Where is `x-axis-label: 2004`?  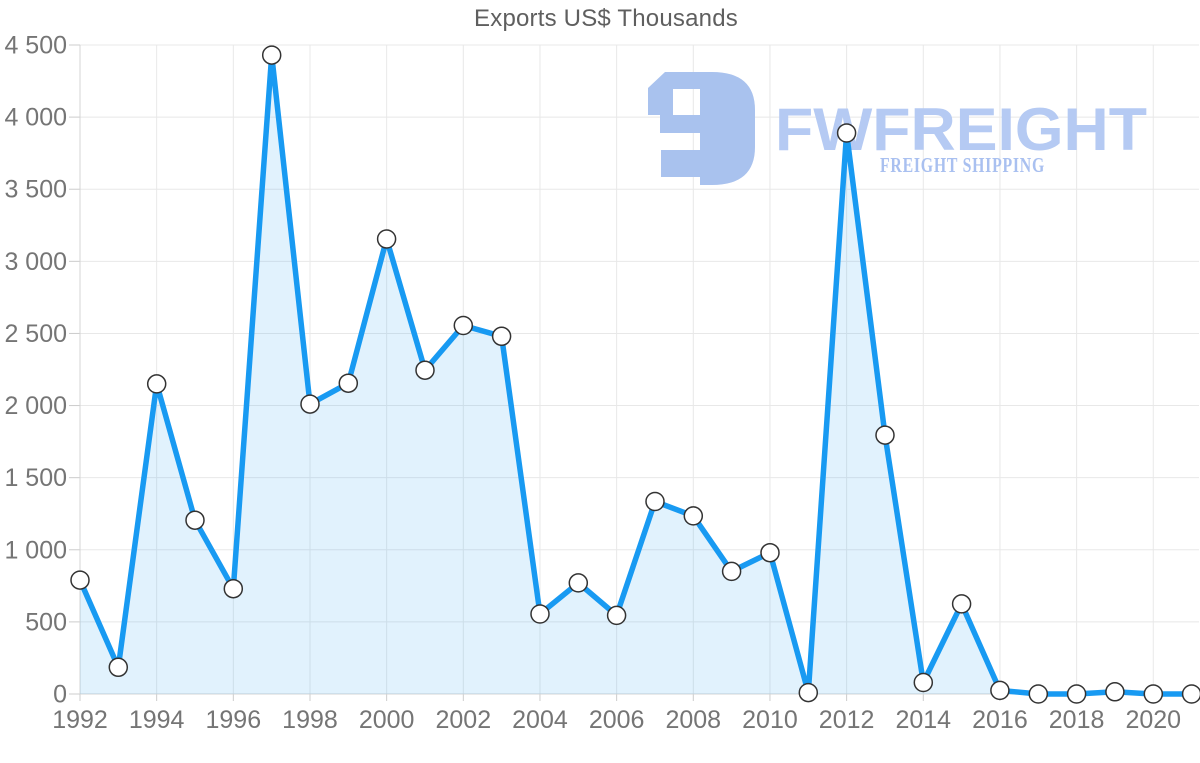 x-axis-label: 2004 is located at coordinates (540, 720).